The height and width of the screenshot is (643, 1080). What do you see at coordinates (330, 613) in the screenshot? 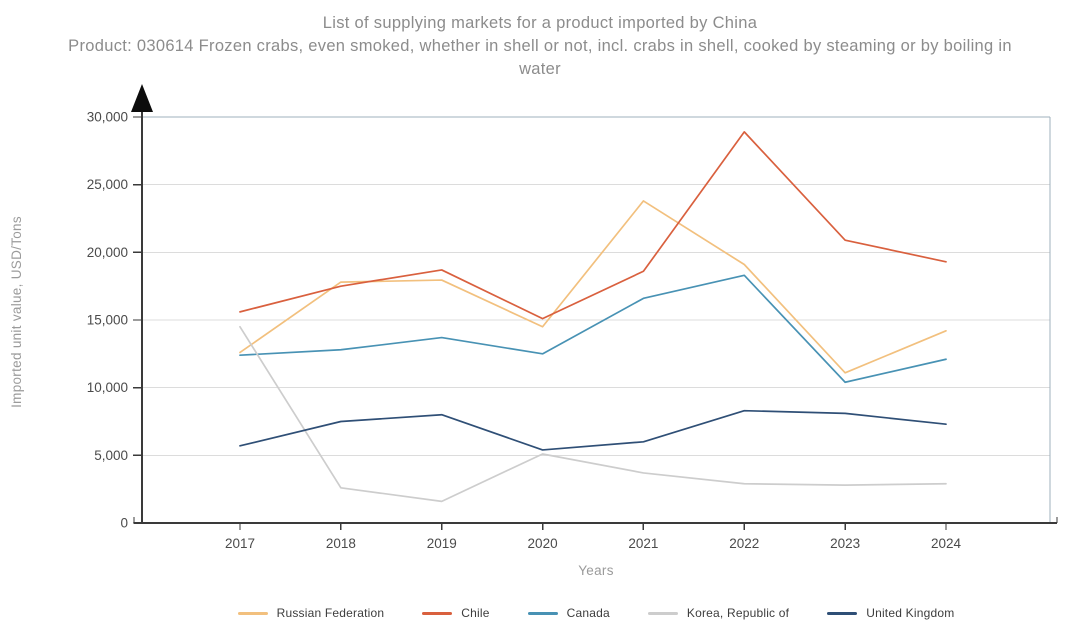
I see `legend-label: Russian Federation` at bounding box center [330, 613].